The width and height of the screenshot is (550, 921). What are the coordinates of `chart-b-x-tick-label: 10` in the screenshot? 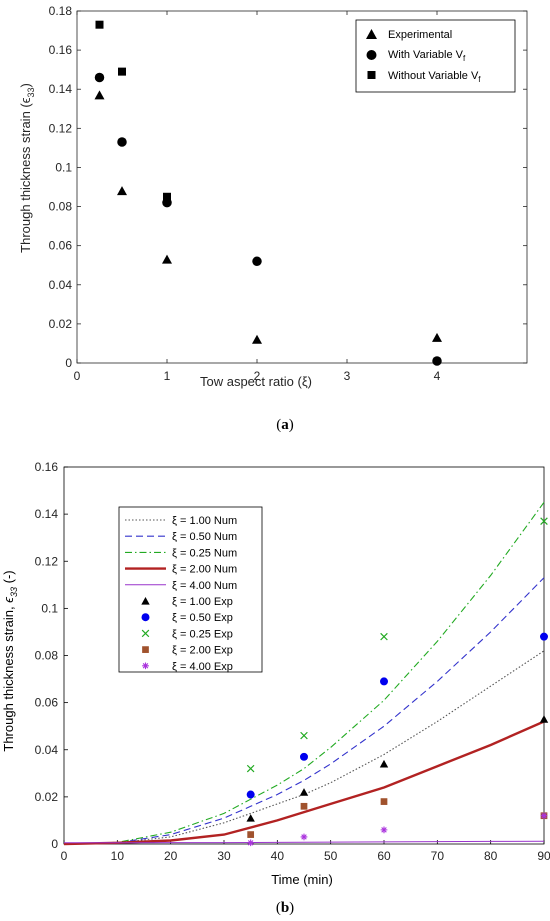 It's located at (118, 856).